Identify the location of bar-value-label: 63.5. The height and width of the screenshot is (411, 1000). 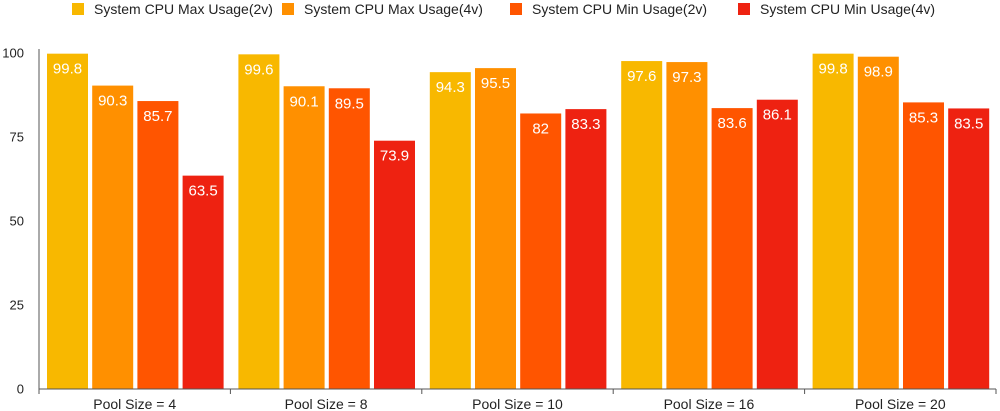
(202, 191).